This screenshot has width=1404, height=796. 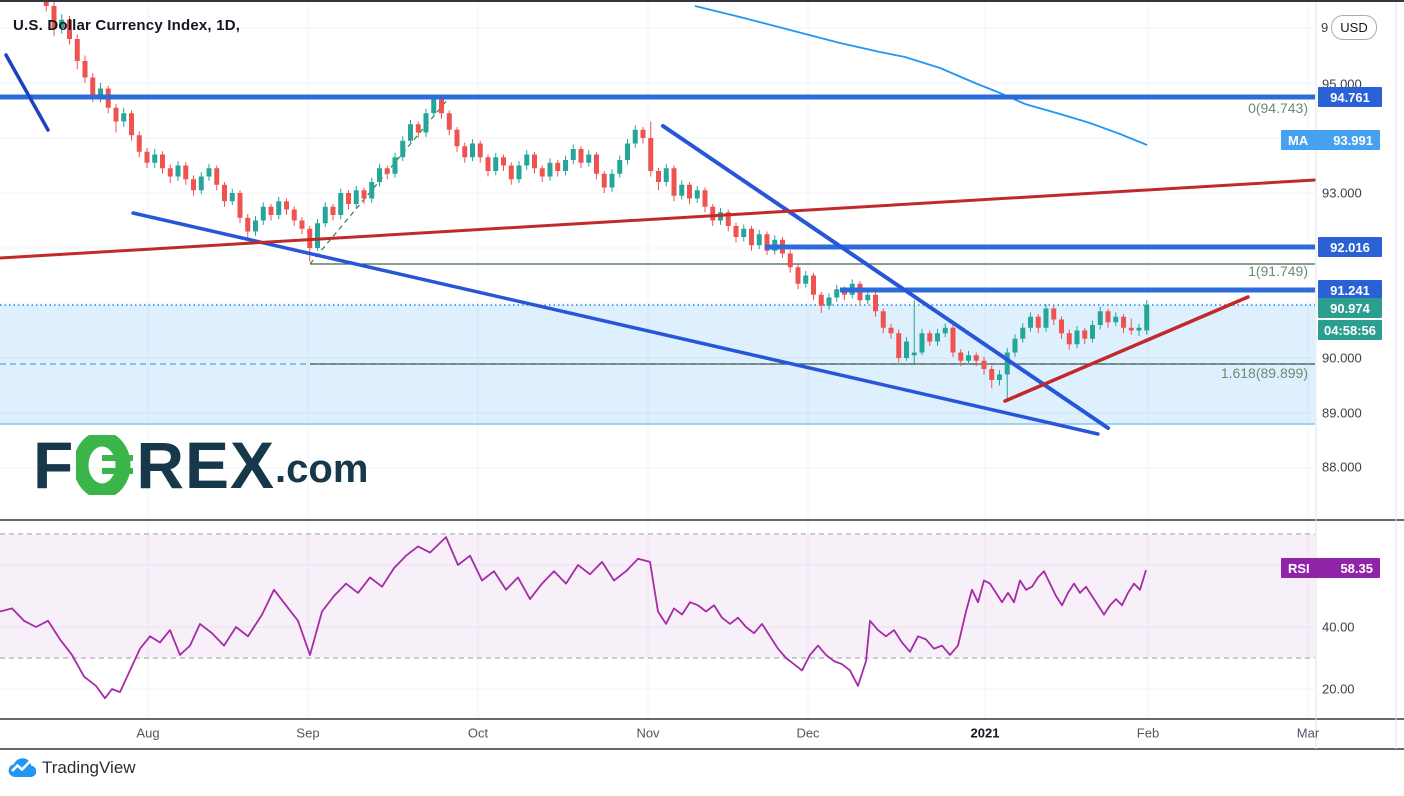 What do you see at coordinates (1350, 290) in the screenshot?
I see `price-axis-badge: 91.241` at bounding box center [1350, 290].